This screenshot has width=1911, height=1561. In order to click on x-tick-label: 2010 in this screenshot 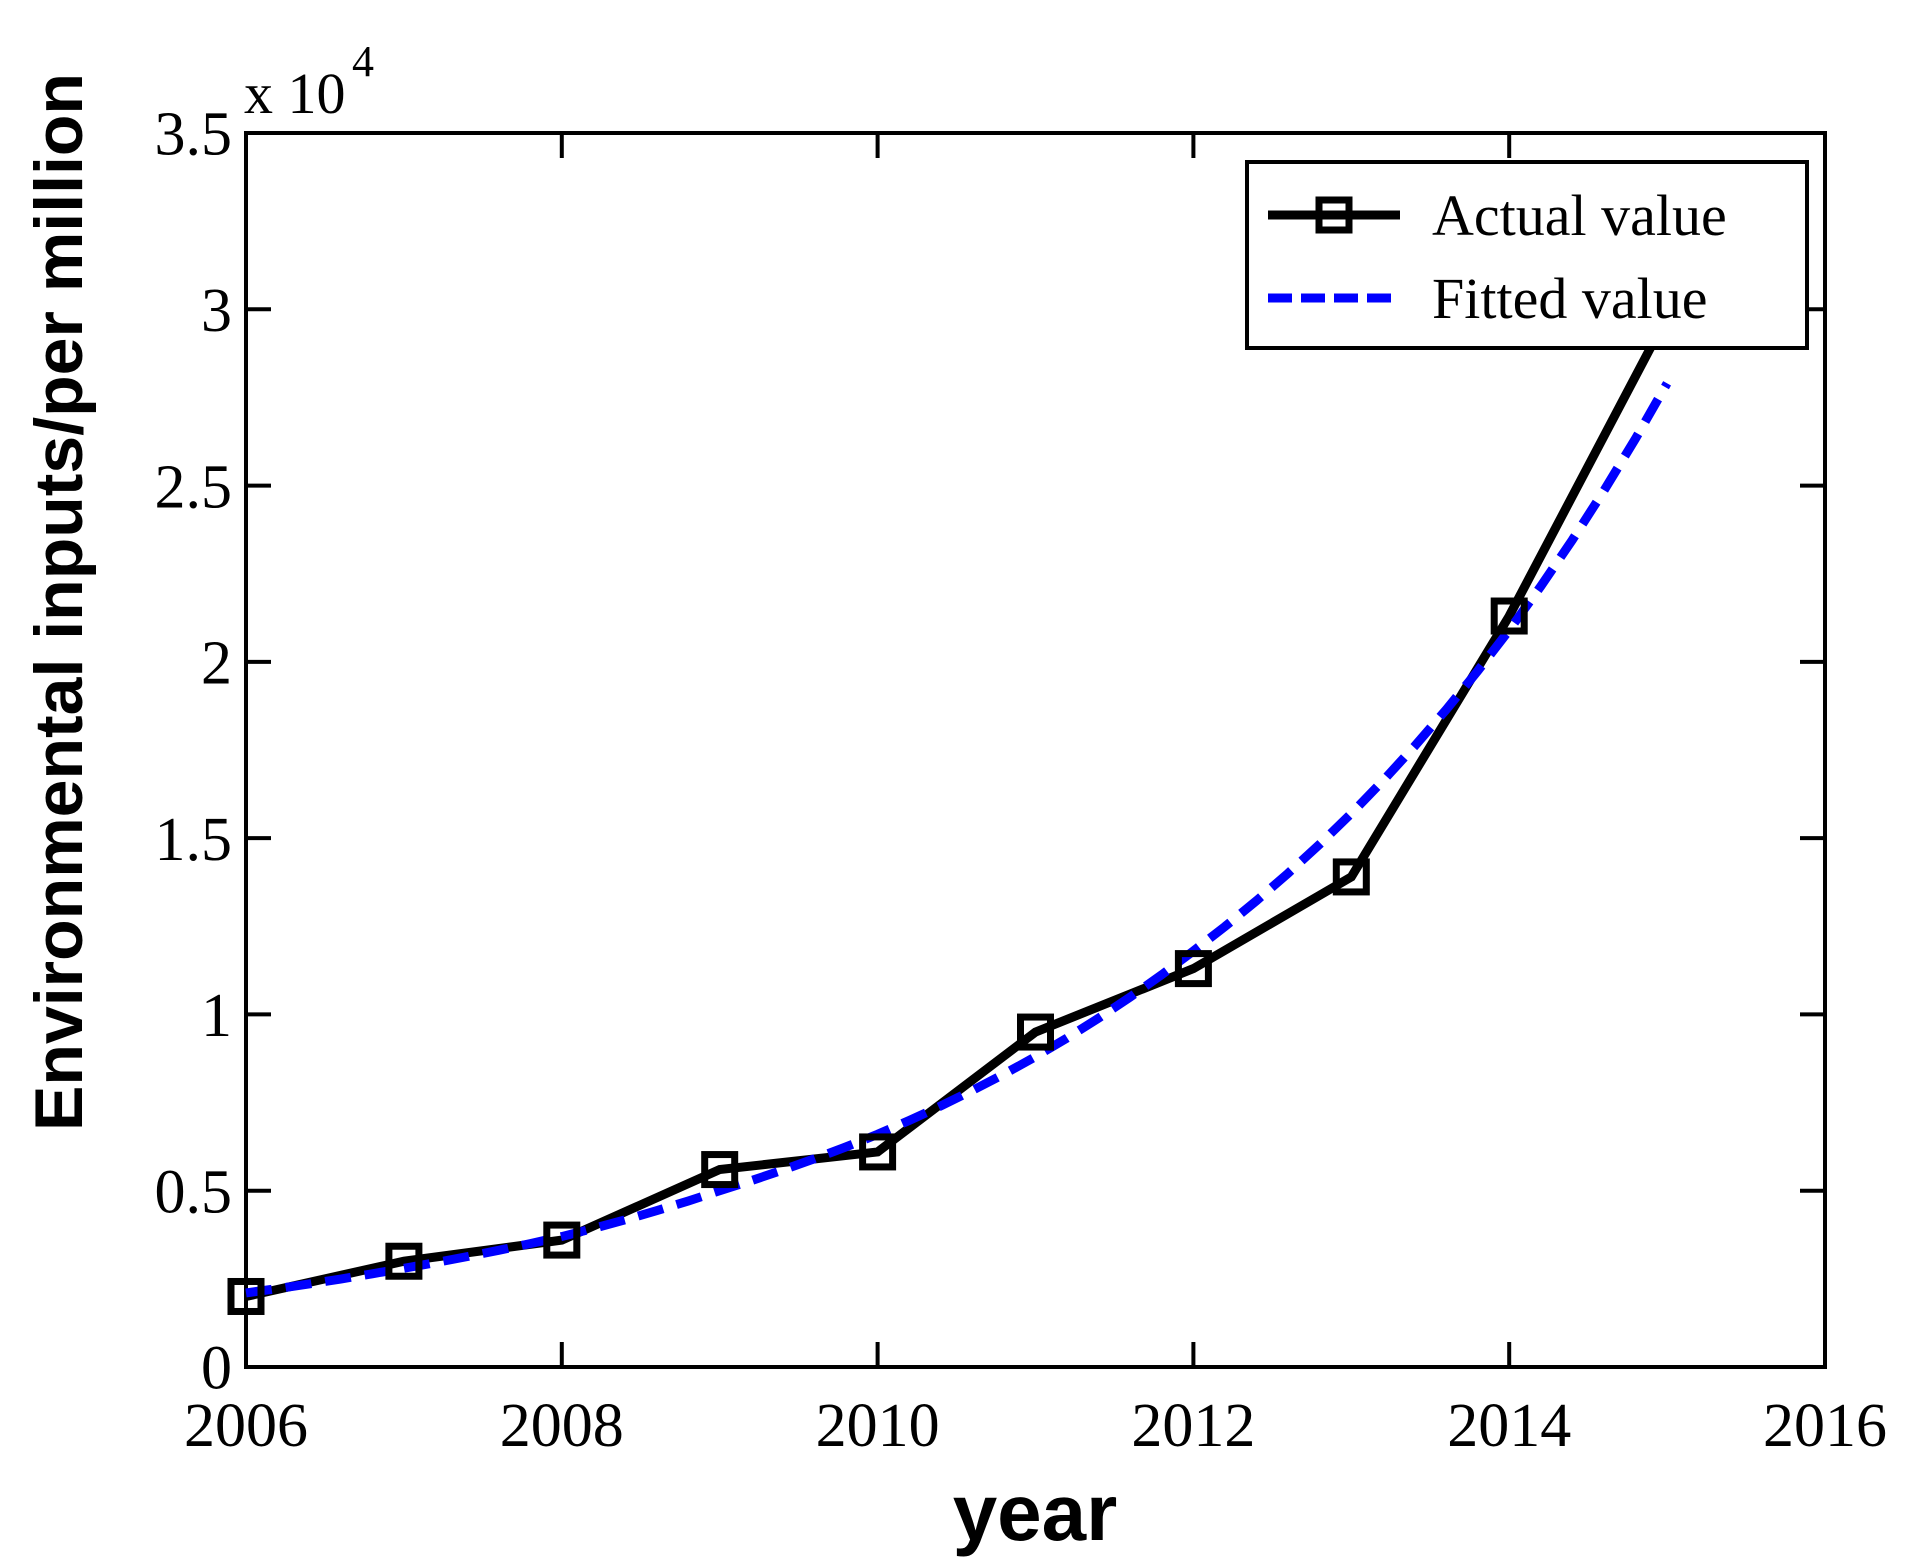, I will do `click(878, 1426)`.